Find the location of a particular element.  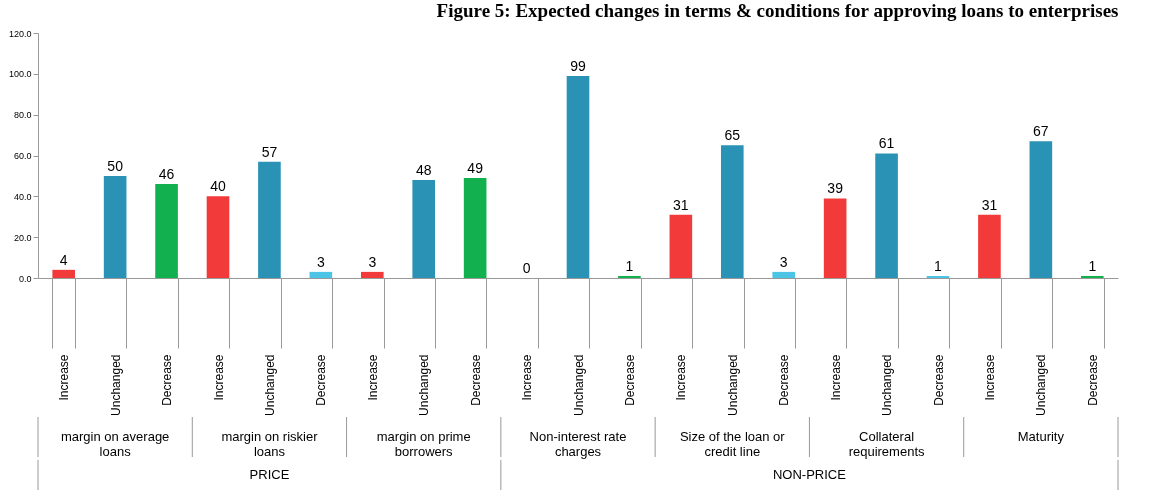

text: Size of the loan or credit line is located at coordinates (732, 444).